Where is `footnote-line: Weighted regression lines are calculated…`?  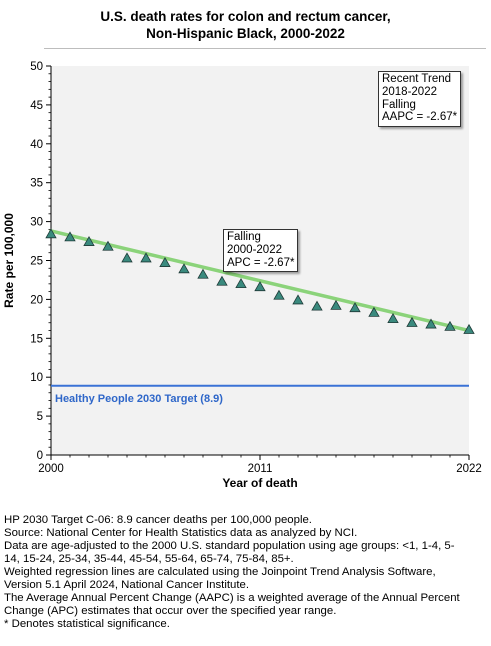
footnote-line: Weighted regression lines are calculated… is located at coordinates (220, 572).